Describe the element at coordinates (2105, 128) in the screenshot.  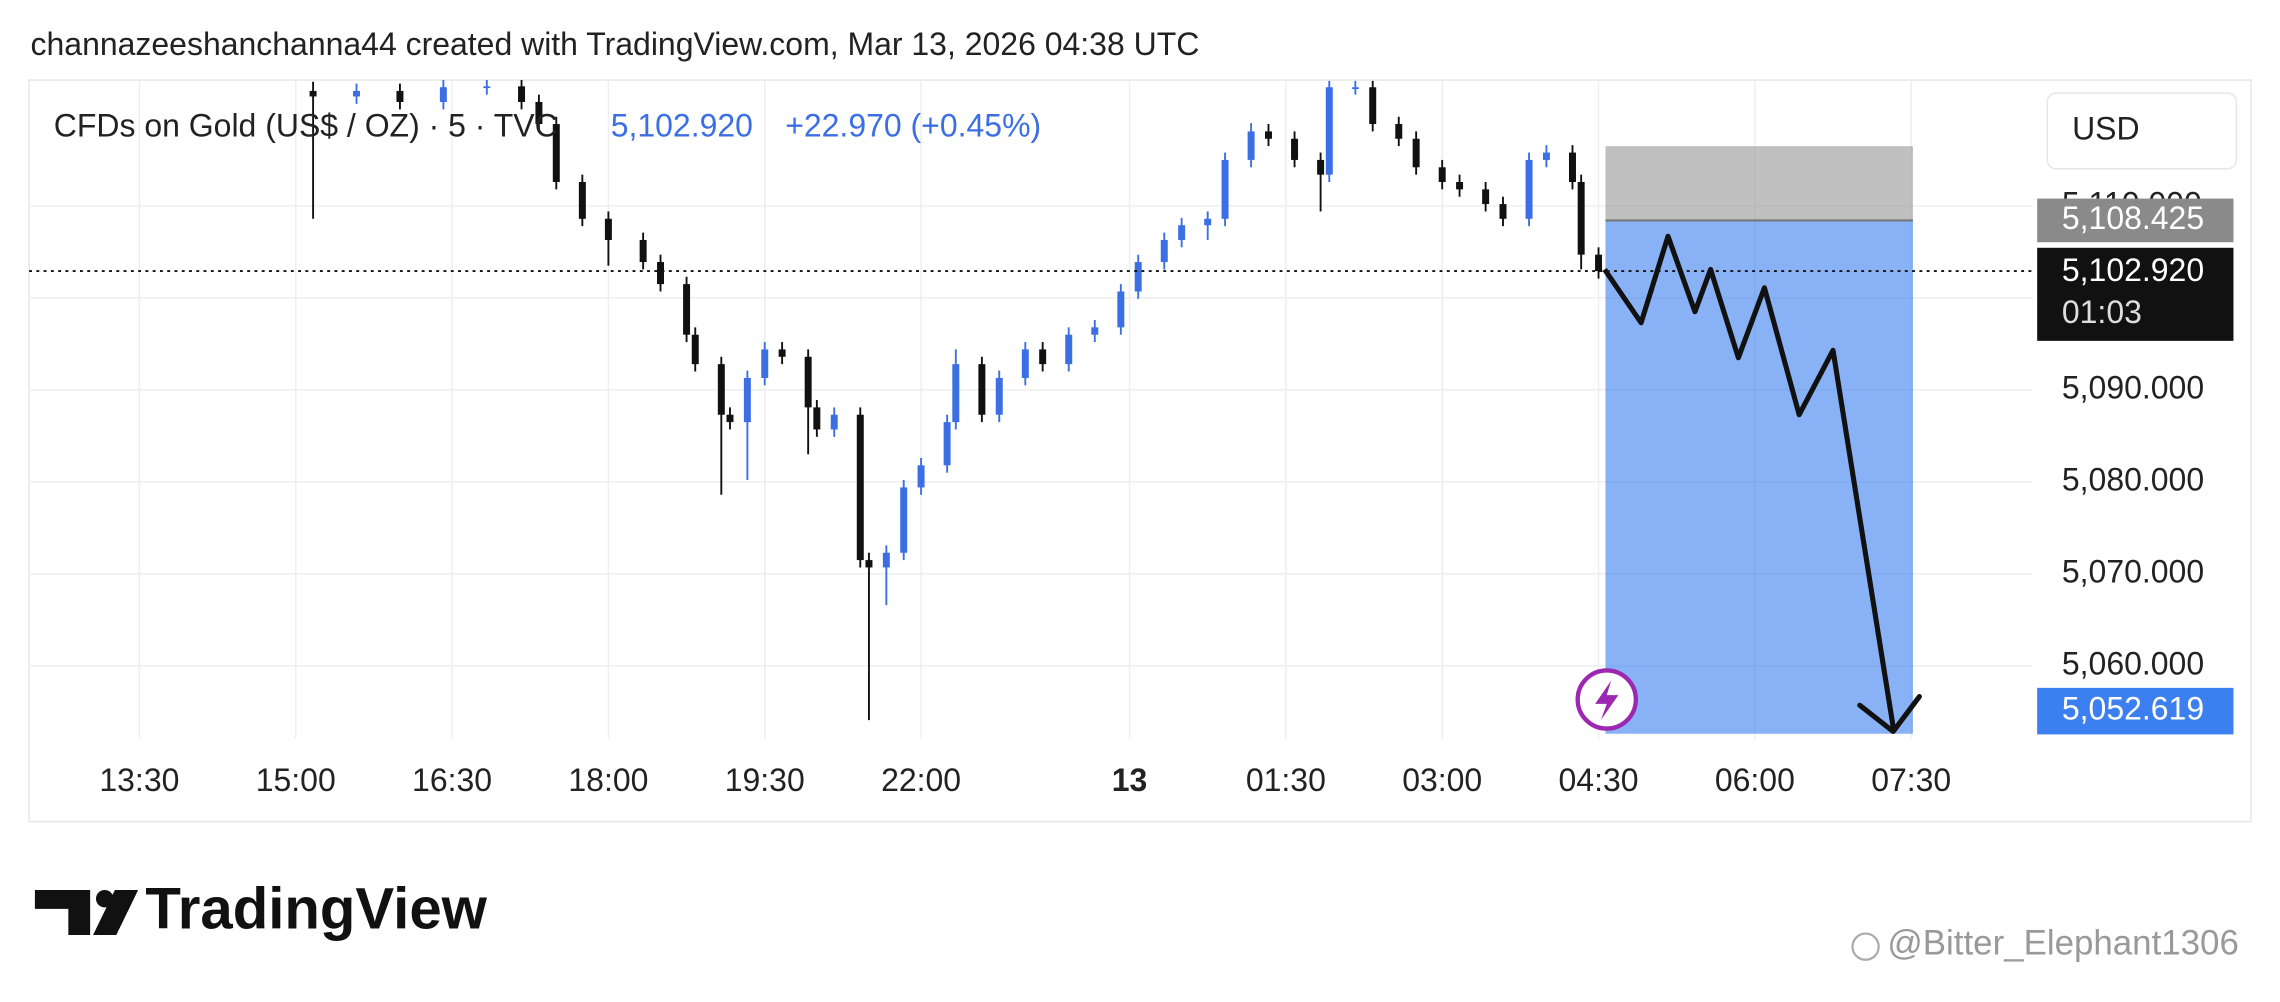
I see `currency: USD` at that location.